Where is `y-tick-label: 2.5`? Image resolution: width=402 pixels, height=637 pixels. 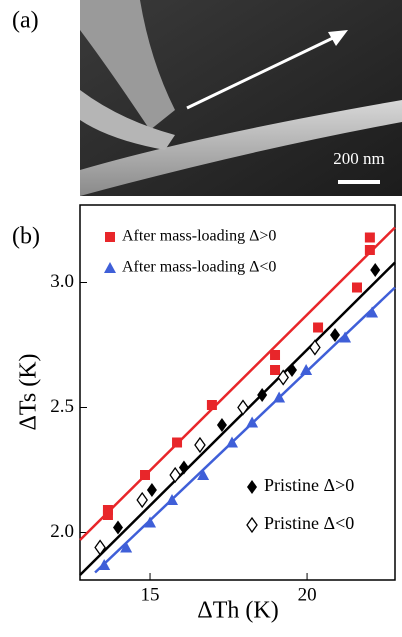
y-tick-label: 2.5 is located at coordinates (62, 406).